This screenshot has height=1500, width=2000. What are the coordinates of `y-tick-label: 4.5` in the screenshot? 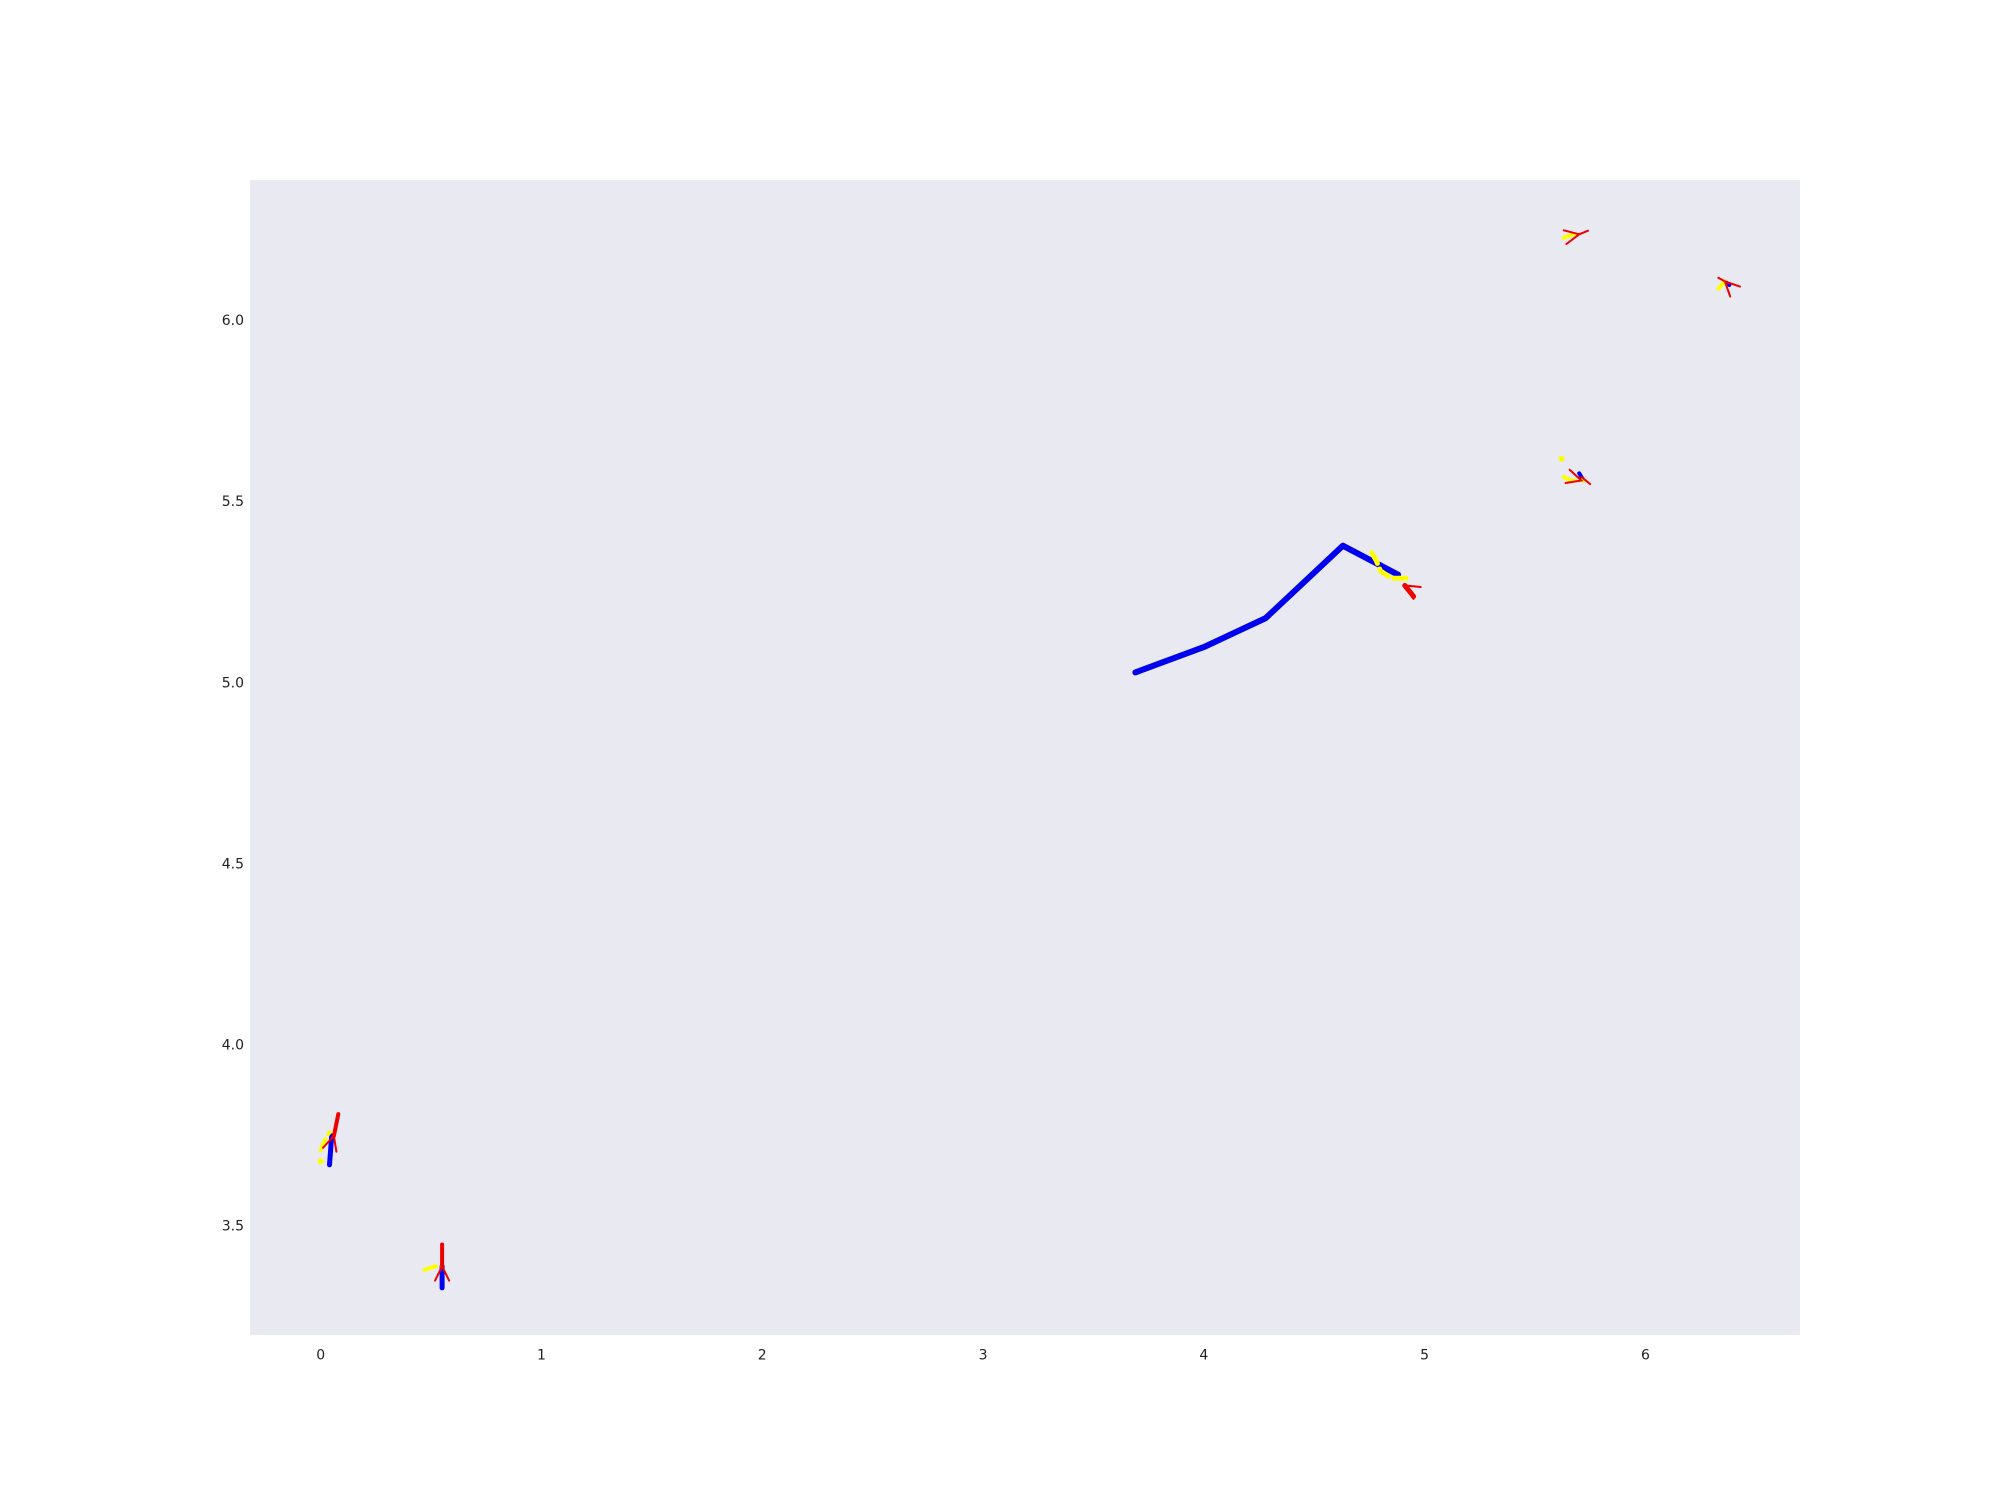 It's located at (233, 864).